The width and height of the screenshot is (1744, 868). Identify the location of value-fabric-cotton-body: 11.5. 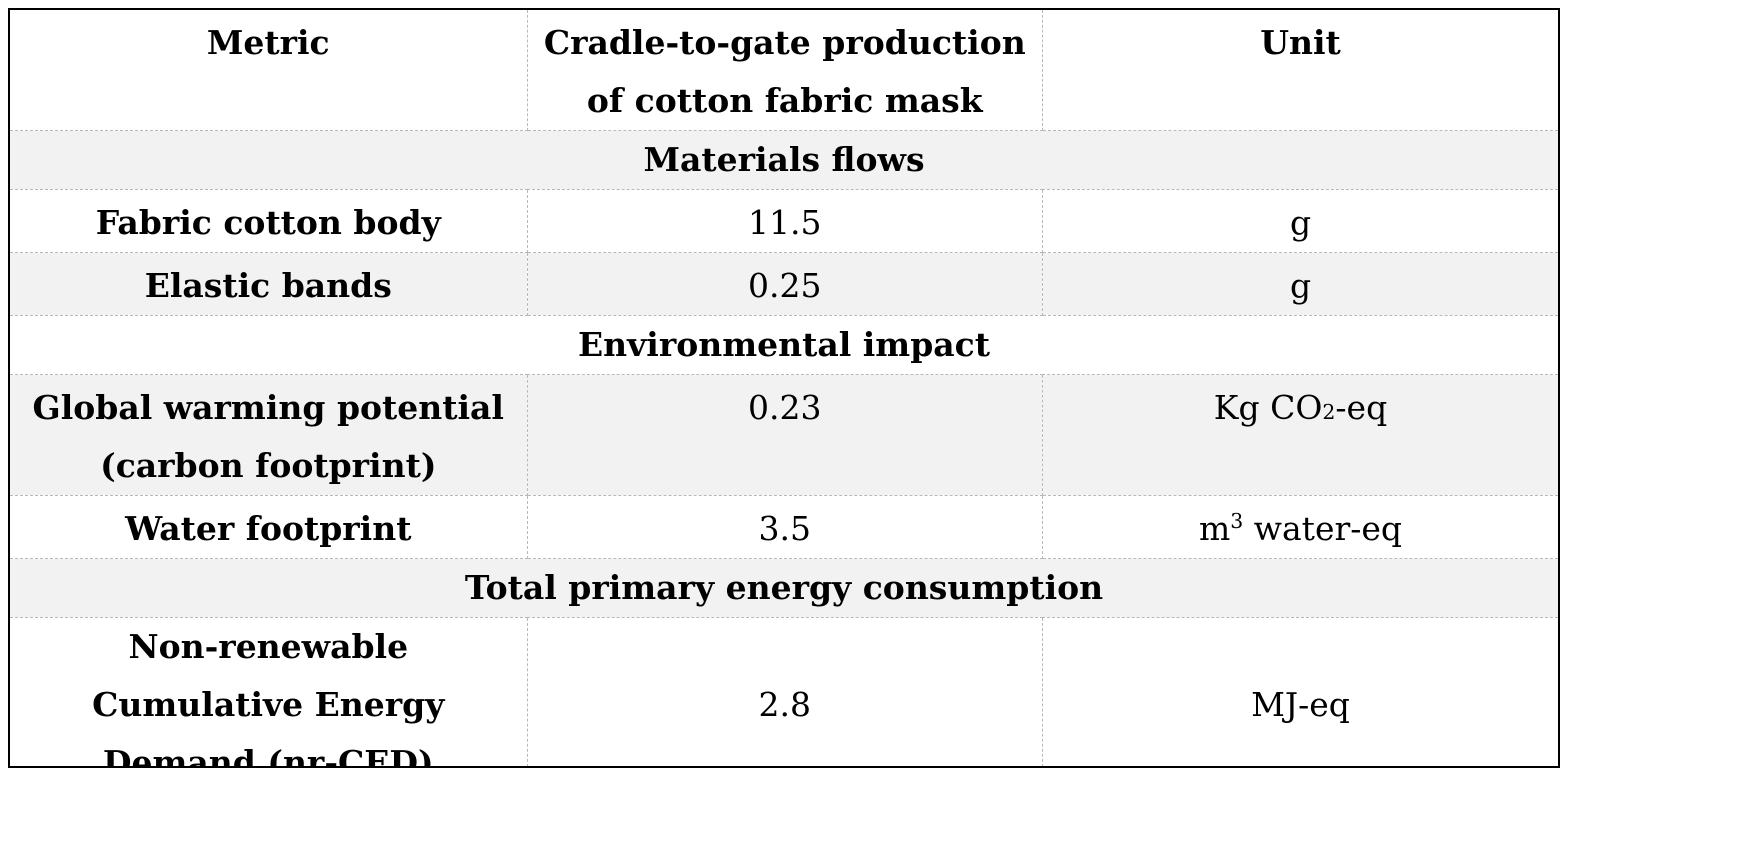
(785, 221).